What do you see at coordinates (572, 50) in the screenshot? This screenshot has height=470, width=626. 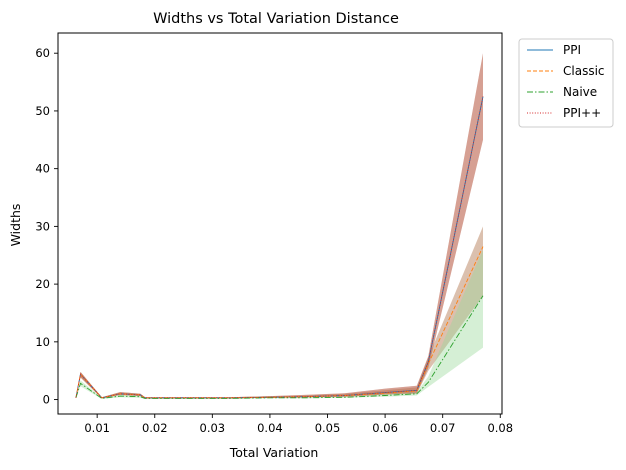 I see `legend-label: PPI` at bounding box center [572, 50].